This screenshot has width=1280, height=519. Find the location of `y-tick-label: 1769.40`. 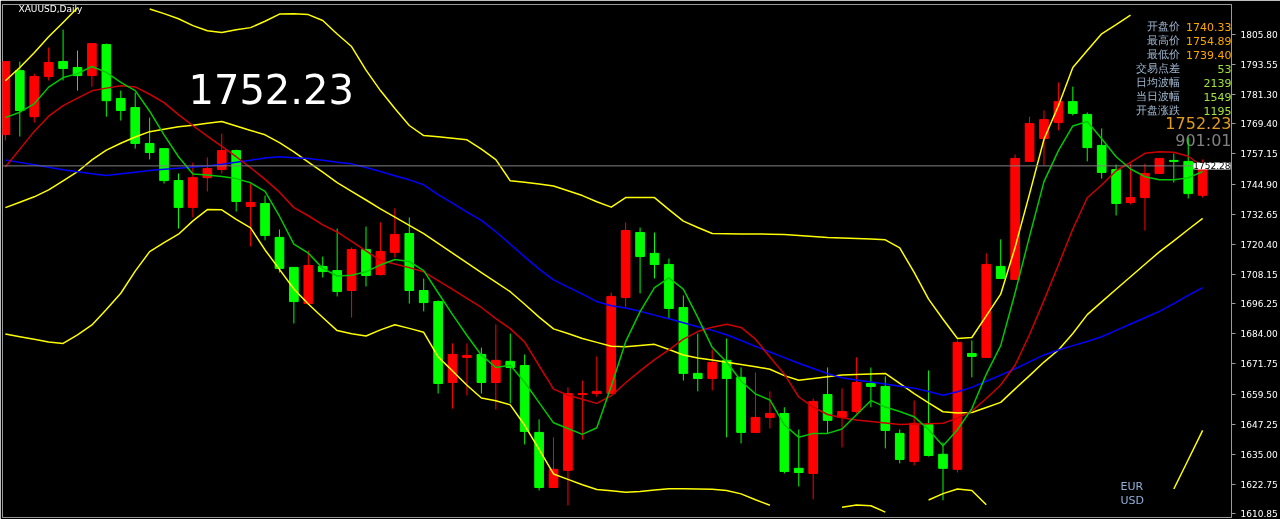

y-tick-label: 1769.40 is located at coordinates (1259, 124).